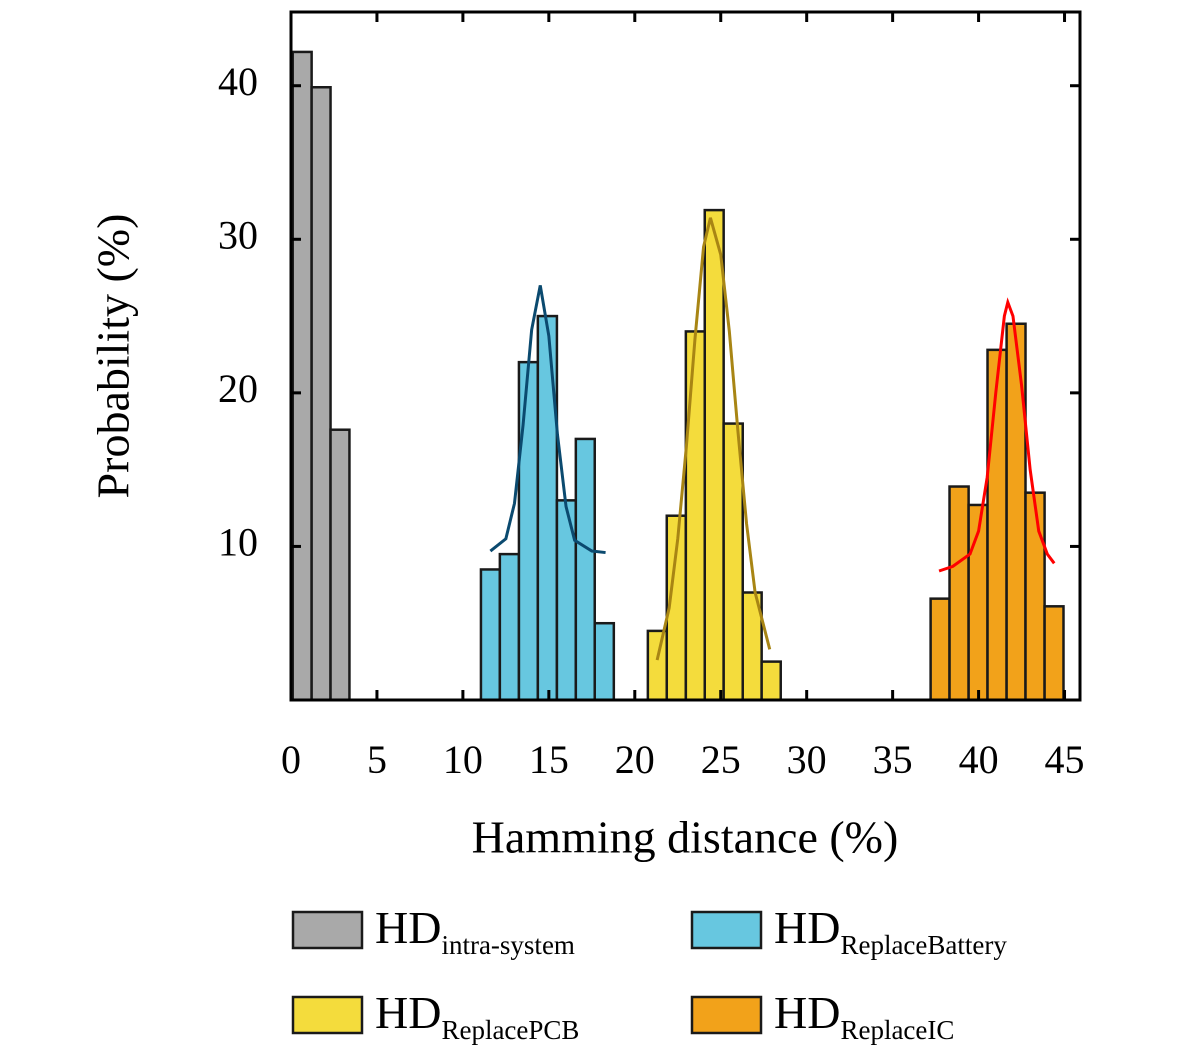 The image size is (1181, 1063). Describe the element at coordinates (463, 759) in the screenshot. I see `x-tick-label: 10` at that location.